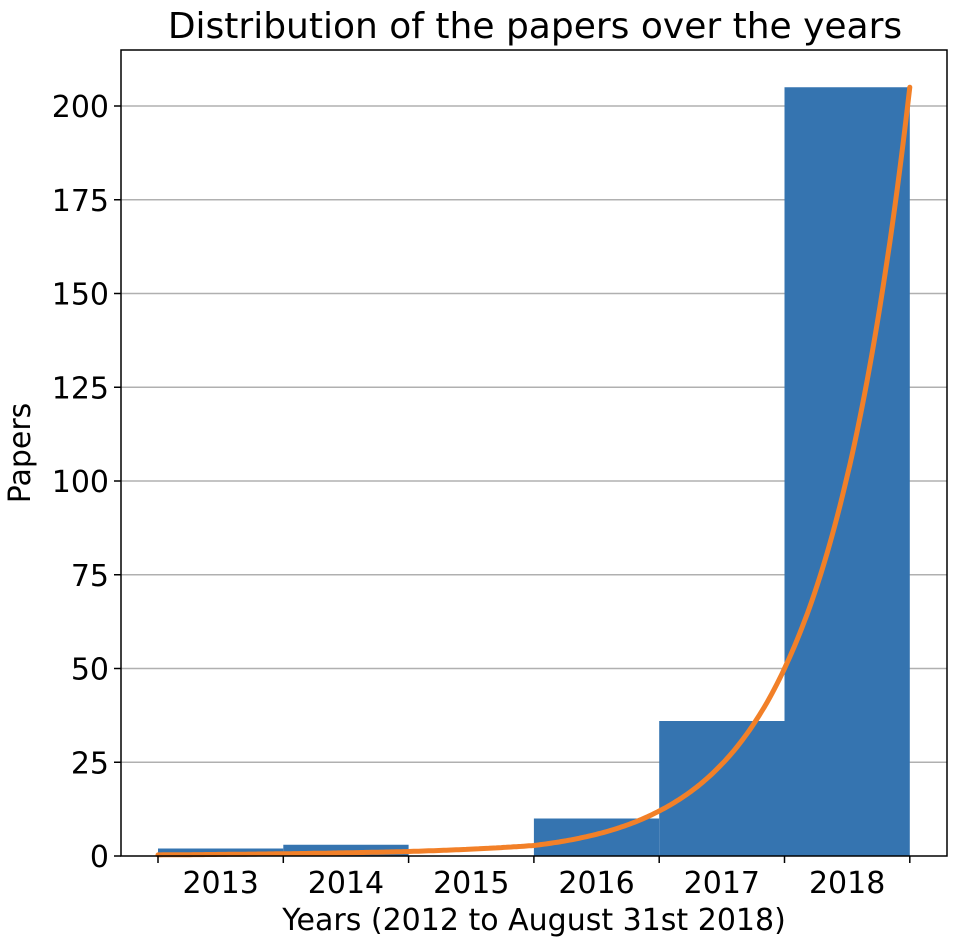 This screenshot has height=939, width=958. Describe the element at coordinates (533, 920) in the screenshot. I see `x-axis-label: Years (2012 to August 31st 2018)` at that location.